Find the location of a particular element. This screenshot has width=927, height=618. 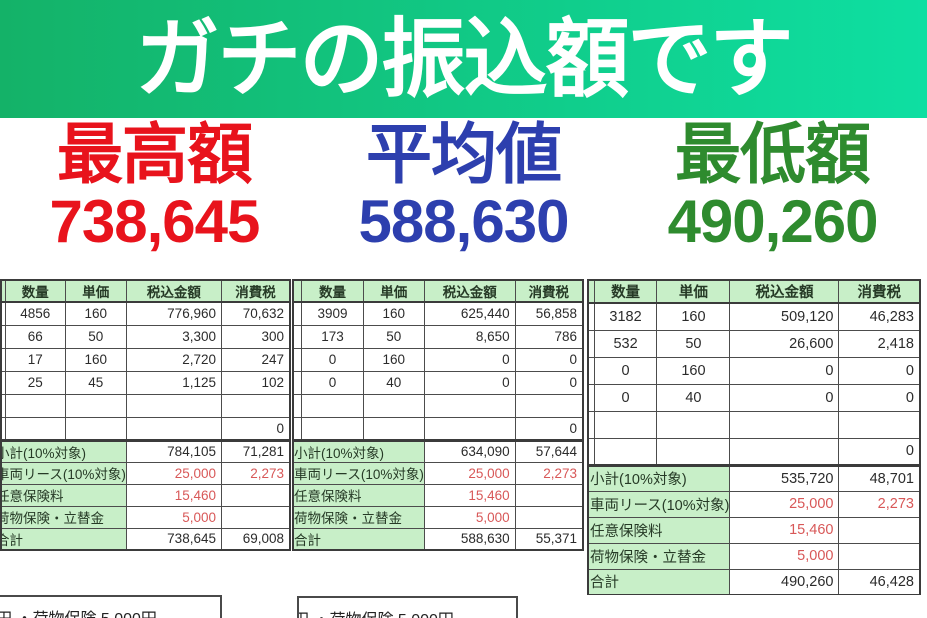

amount-cell: 0 is located at coordinates (784, 370).